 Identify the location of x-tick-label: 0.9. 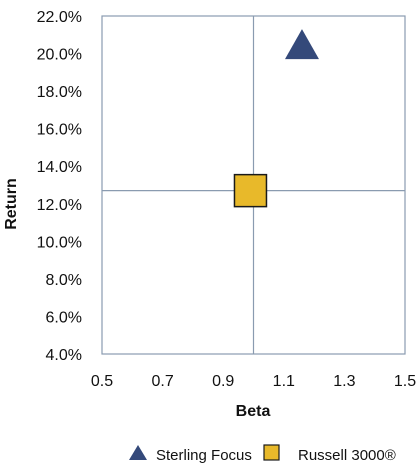
(223, 381).